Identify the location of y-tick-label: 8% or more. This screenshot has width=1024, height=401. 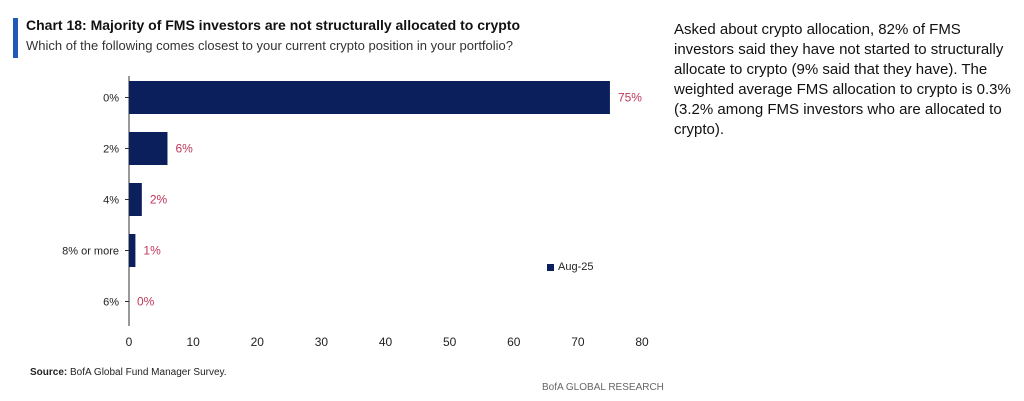
(90, 252).